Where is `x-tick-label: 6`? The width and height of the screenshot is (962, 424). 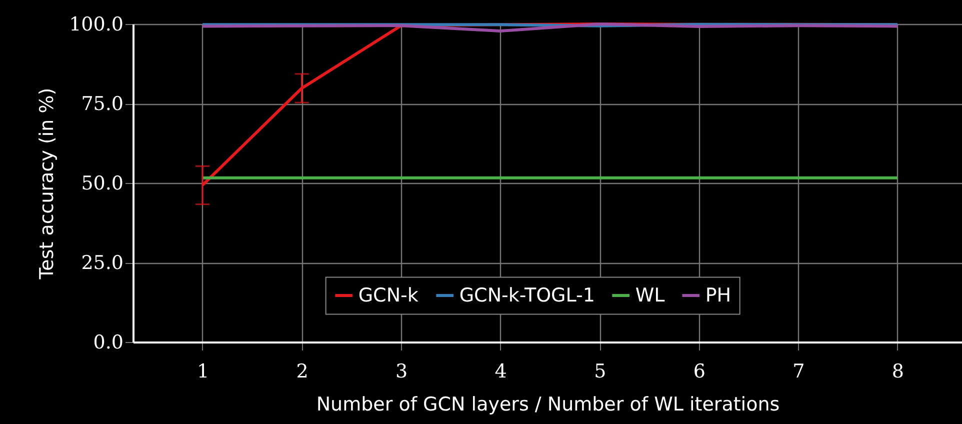 x-tick-label: 6 is located at coordinates (699, 371).